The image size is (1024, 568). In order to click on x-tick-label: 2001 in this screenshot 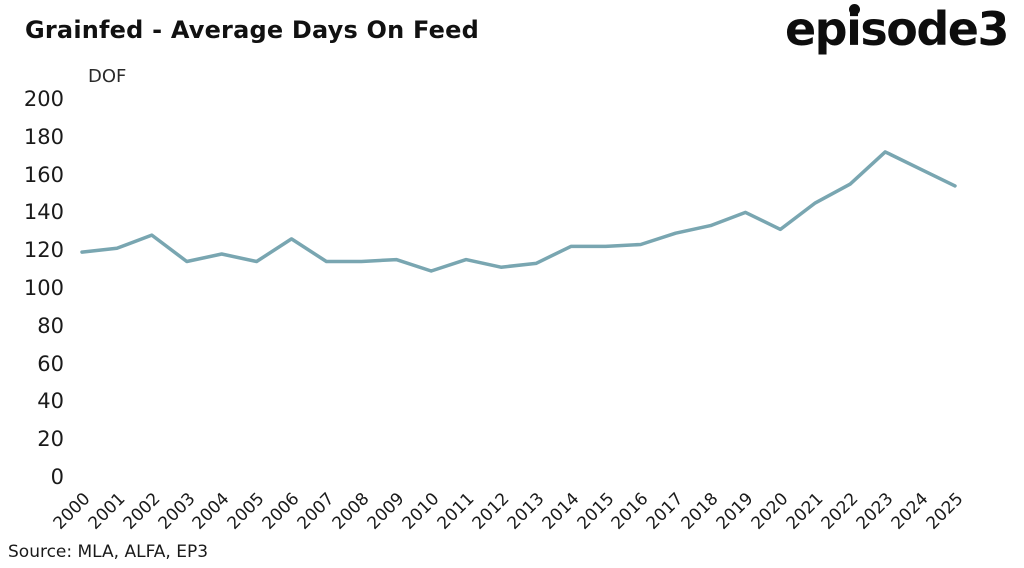, I will do `click(107, 511)`.